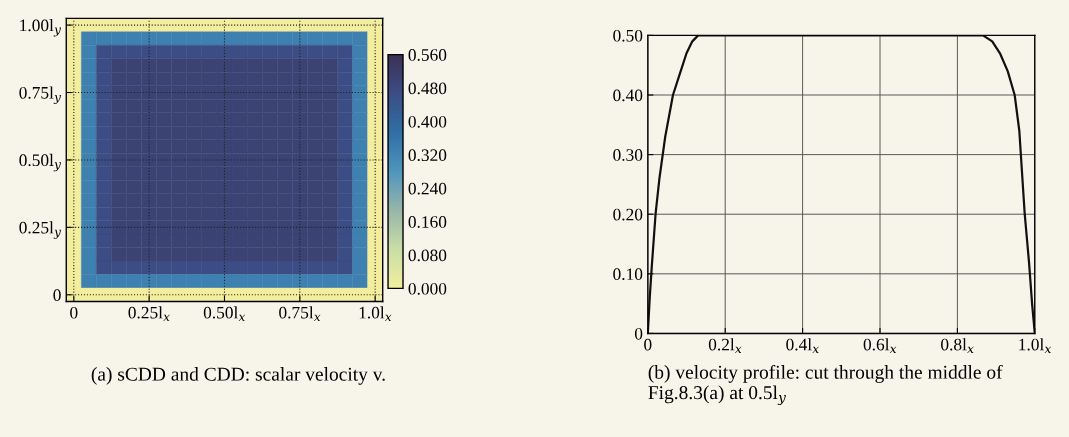 Image resolution: width=1069 pixels, height=437 pixels. Describe the element at coordinates (427, 55) in the screenshot. I see `color-bar-label: 0.560` at that location.